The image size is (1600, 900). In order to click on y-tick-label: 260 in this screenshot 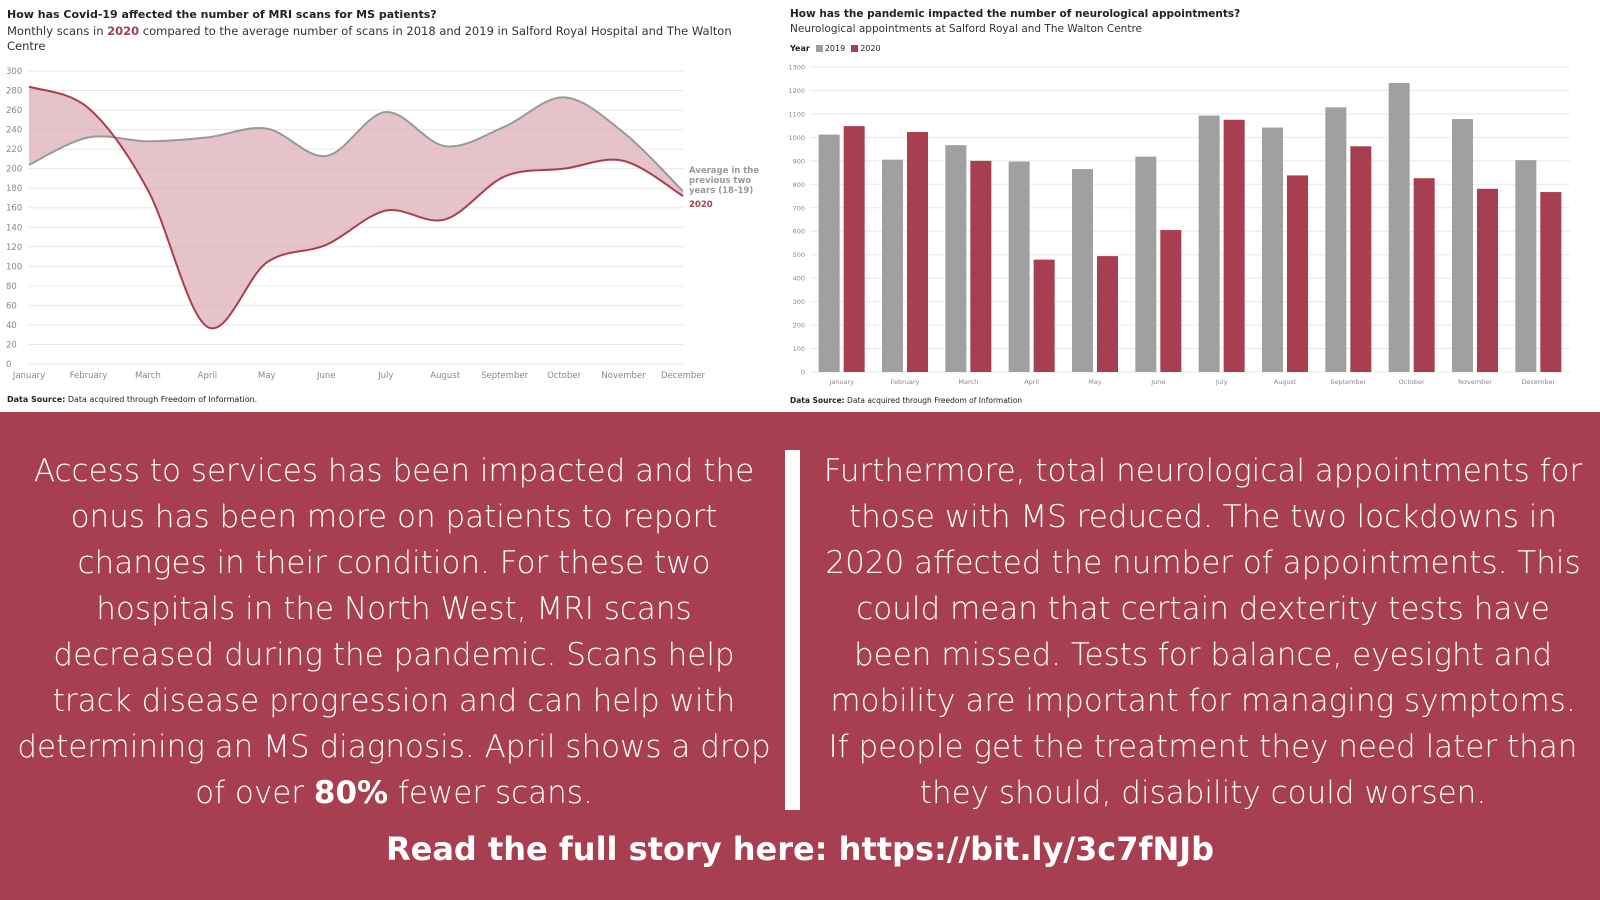, I will do `click(14, 111)`.